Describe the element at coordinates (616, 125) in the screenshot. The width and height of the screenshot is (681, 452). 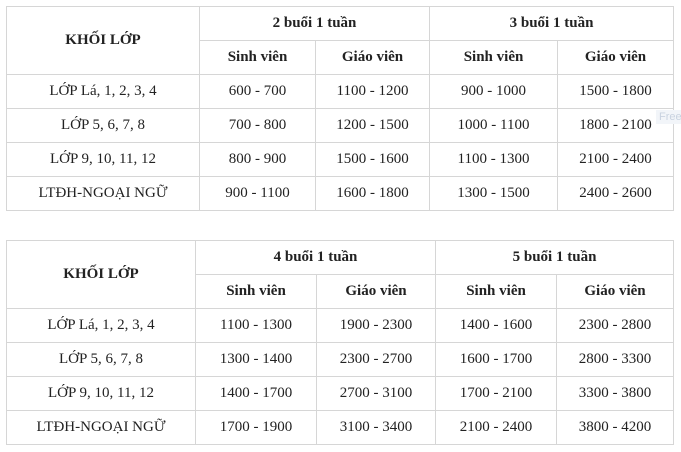
I see `price-cell: 1800 - 2100` at that location.